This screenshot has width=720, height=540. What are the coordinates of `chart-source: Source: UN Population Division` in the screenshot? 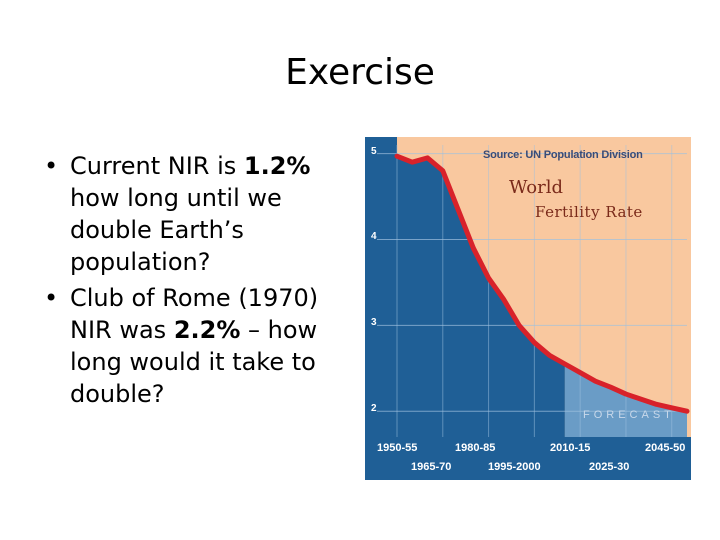 It's located at (563, 155).